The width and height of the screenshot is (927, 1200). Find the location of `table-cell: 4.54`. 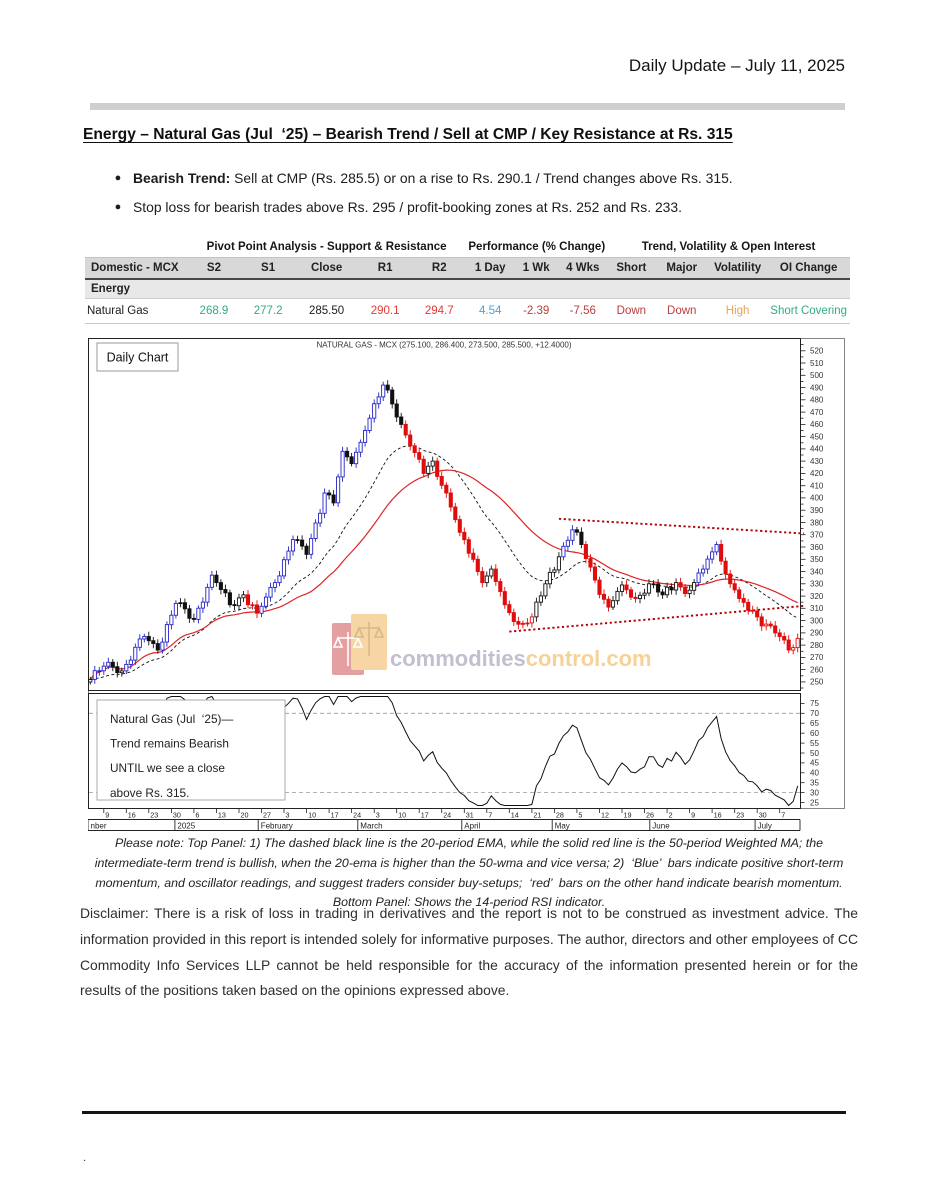

table-cell: 4.54 is located at coordinates (490, 311).